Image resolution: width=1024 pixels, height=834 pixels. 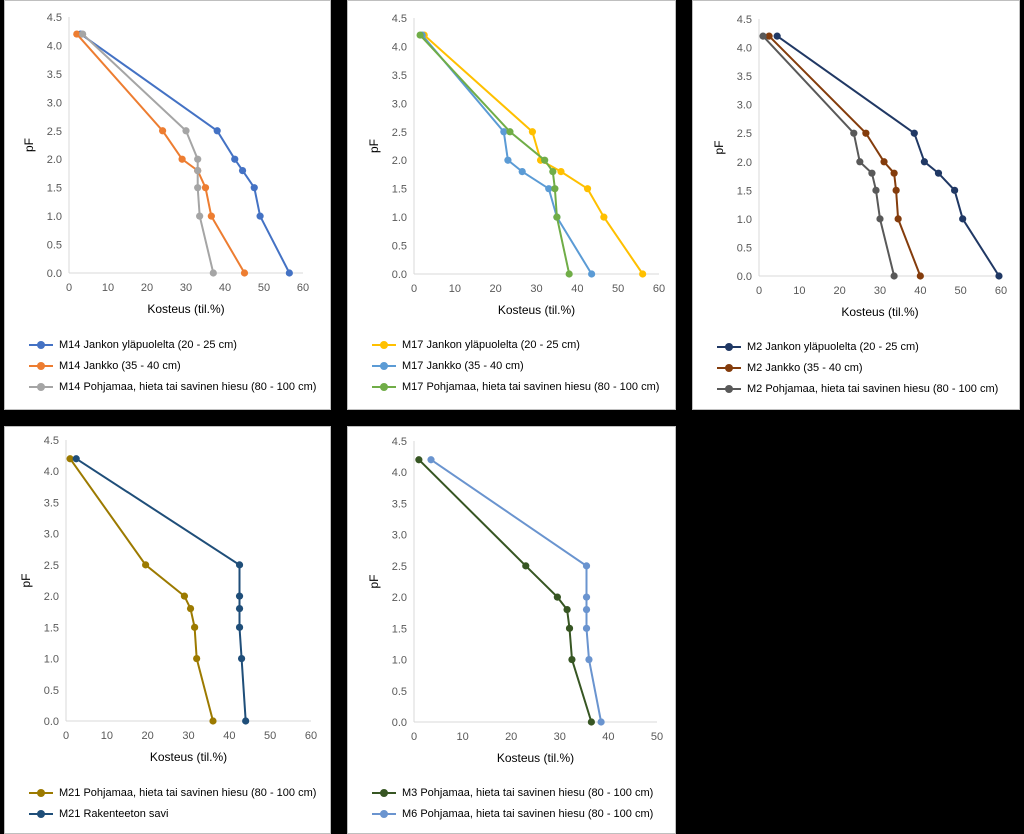 I want to click on x-tick-label: 50, so click(x=270, y=736).